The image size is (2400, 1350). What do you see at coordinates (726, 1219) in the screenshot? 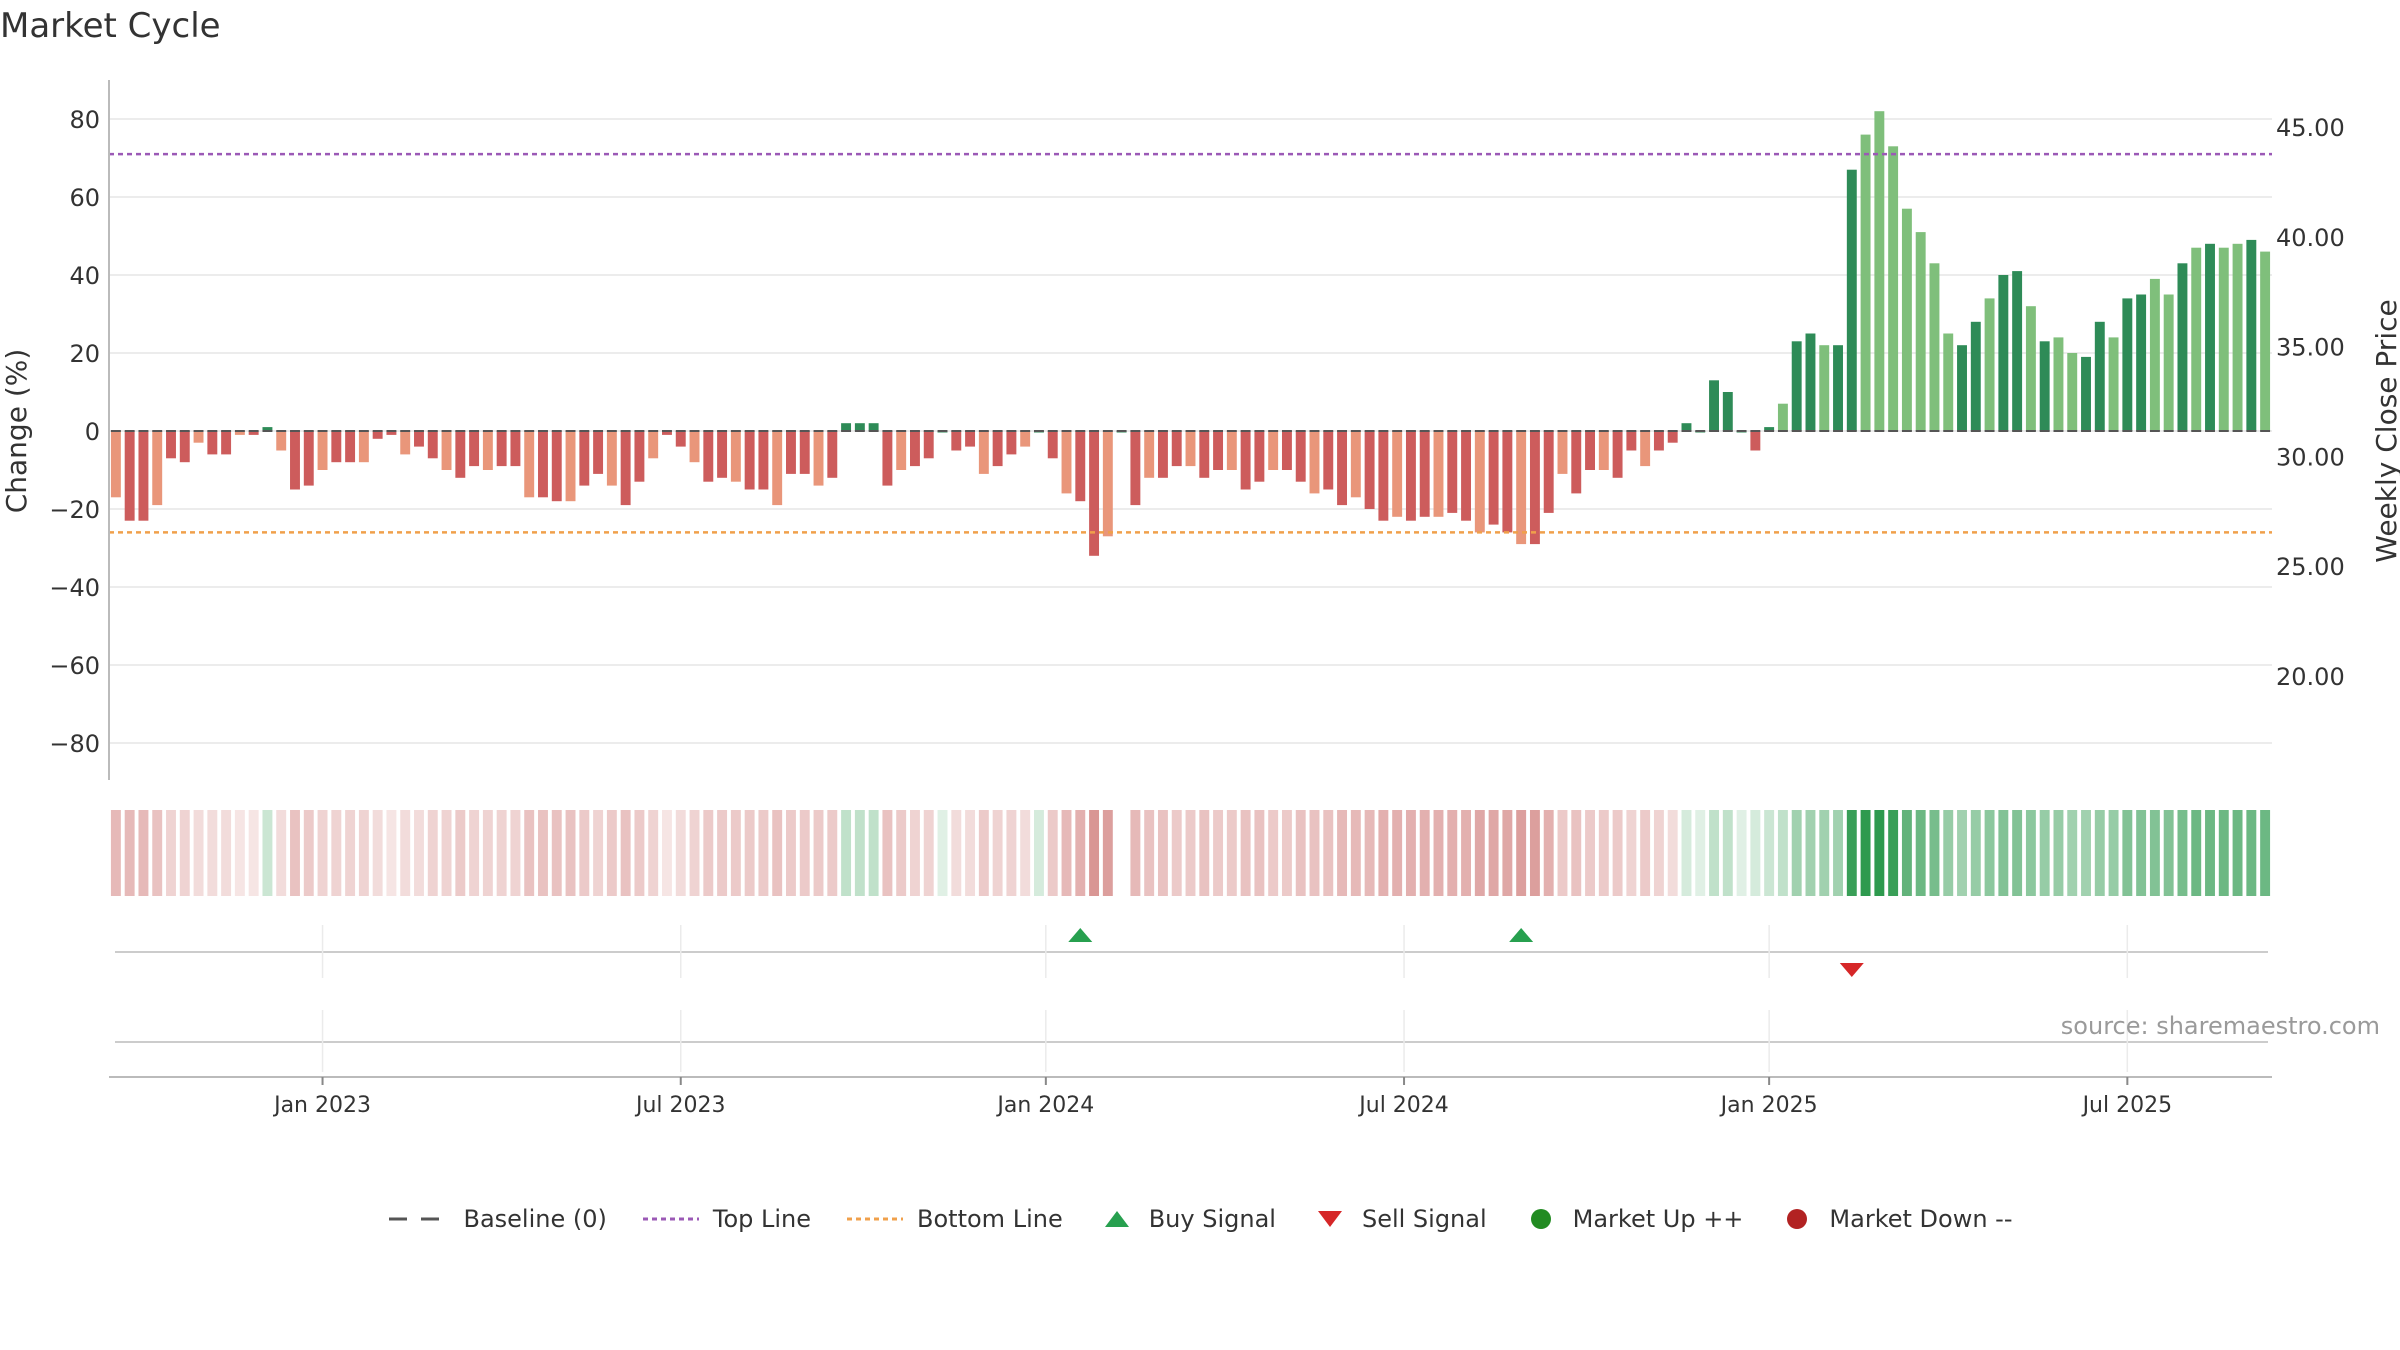
I see `legend-top-line: Top Line` at bounding box center [726, 1219].